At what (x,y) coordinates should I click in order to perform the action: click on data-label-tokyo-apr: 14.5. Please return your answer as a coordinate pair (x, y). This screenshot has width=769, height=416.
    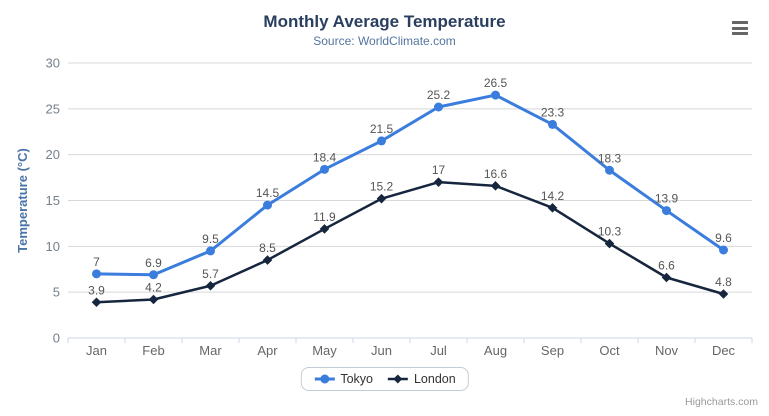
    Looking at the image, I should click on (268, 193).